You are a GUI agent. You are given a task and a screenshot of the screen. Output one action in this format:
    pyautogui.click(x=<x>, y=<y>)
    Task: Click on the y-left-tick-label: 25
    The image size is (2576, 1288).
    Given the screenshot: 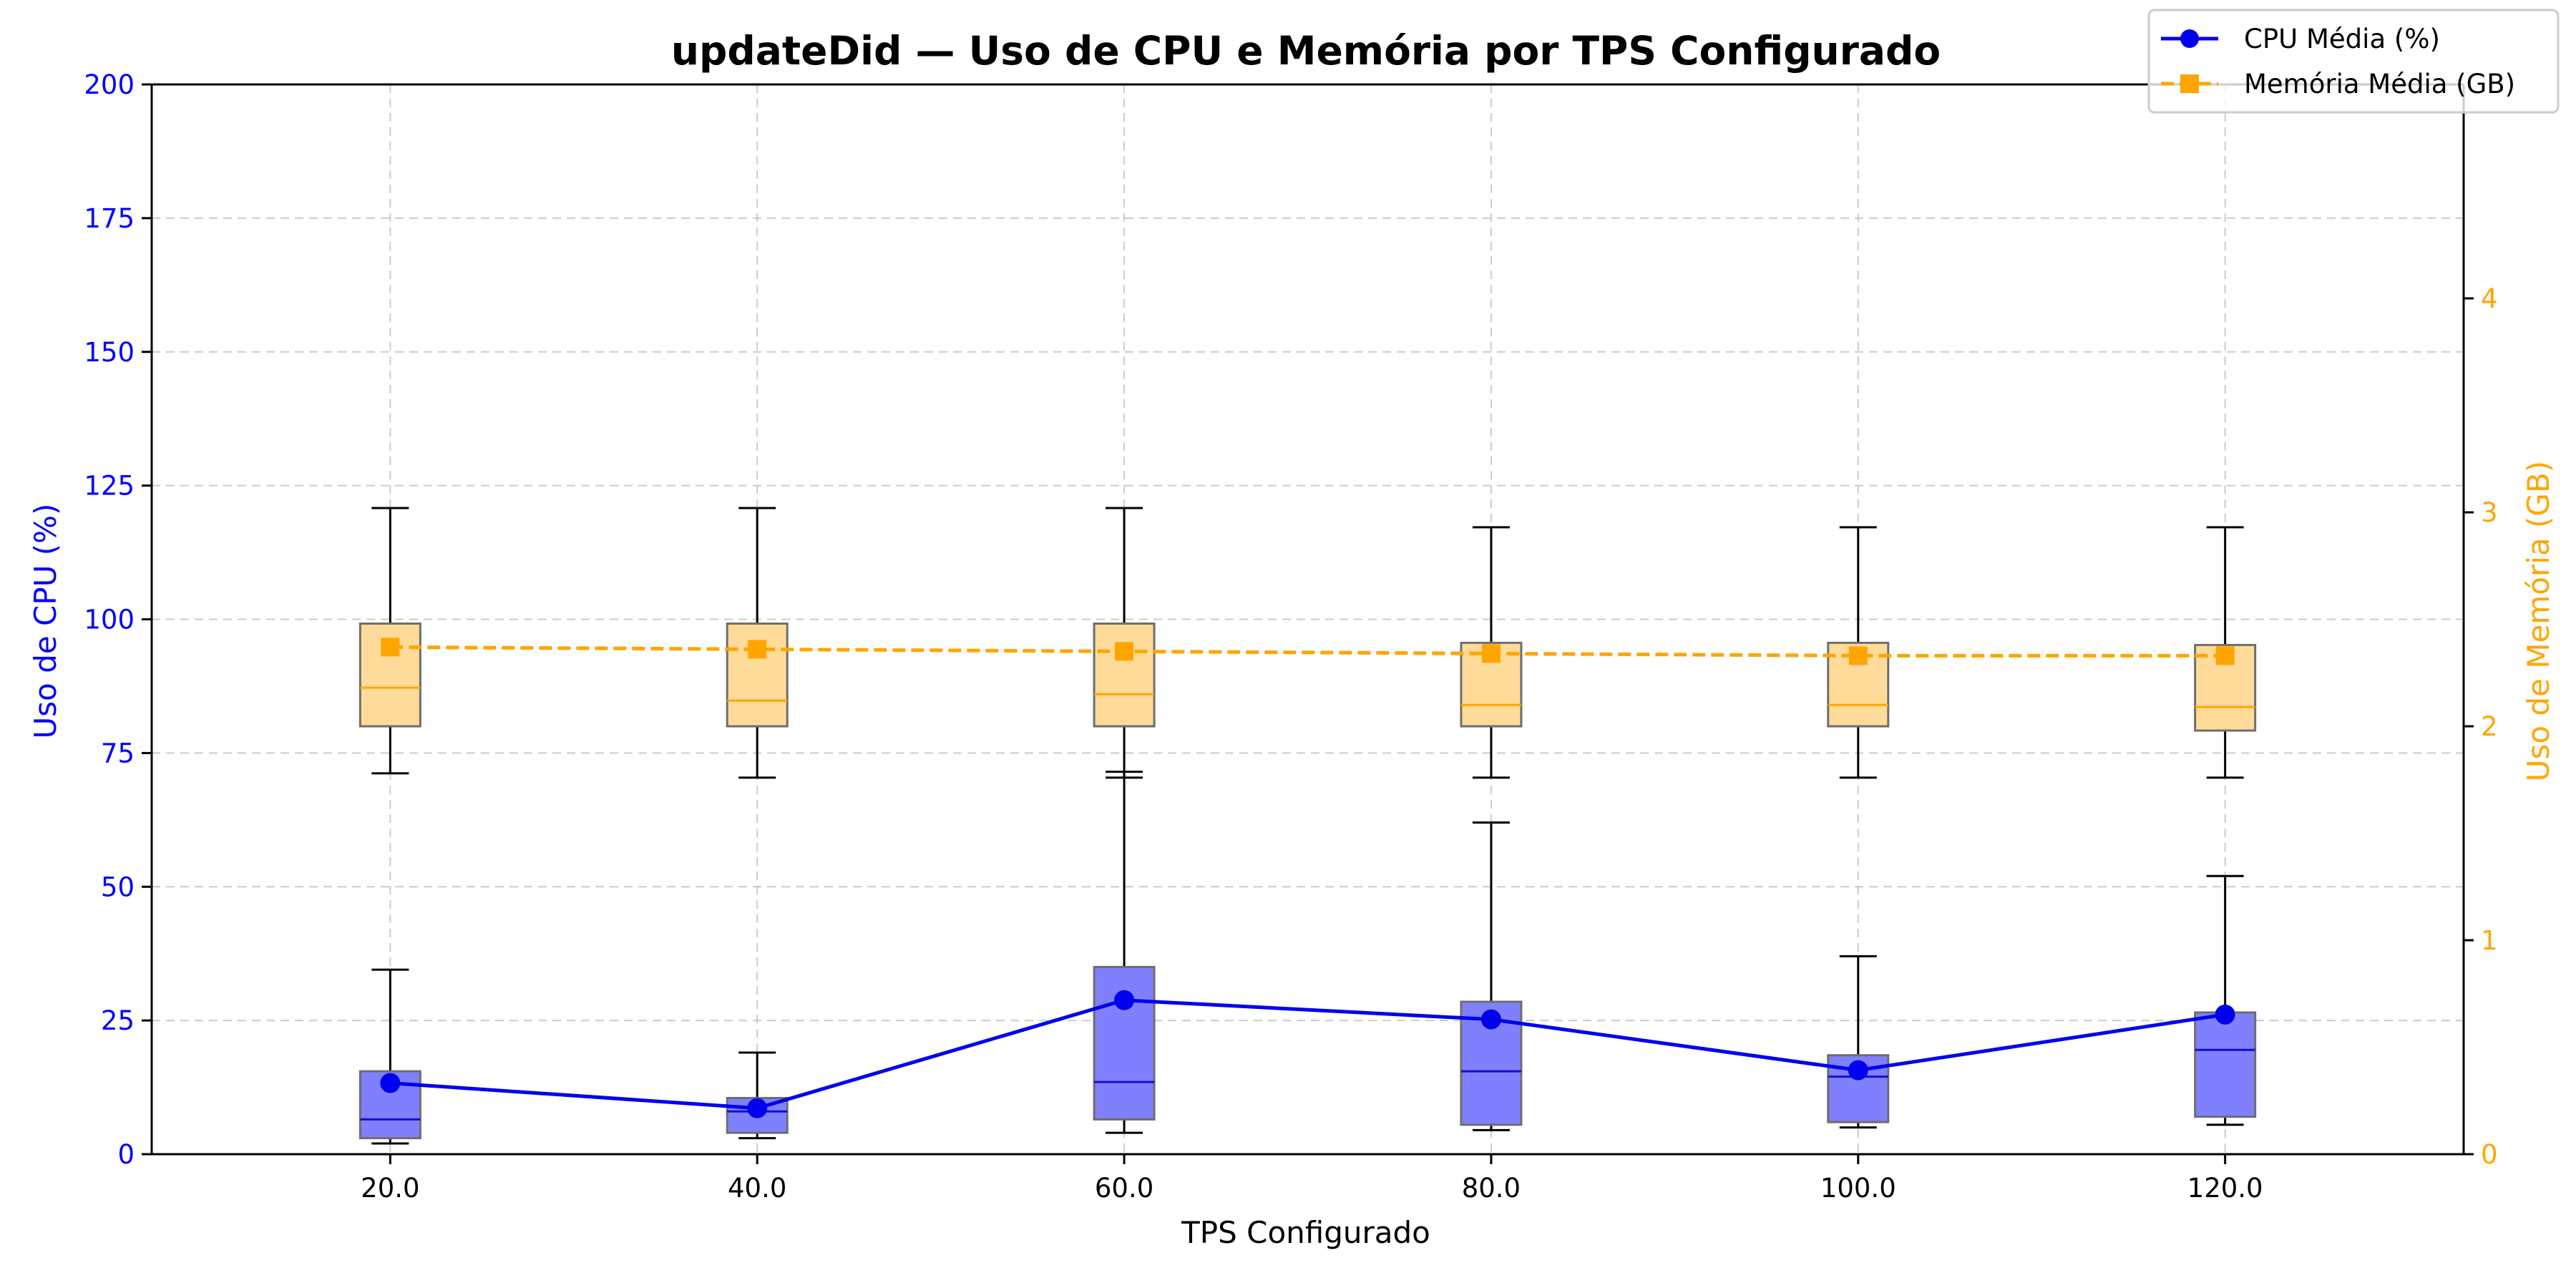 What is the action you would take?
    pyautogui.click(x=118, y=1020)
    